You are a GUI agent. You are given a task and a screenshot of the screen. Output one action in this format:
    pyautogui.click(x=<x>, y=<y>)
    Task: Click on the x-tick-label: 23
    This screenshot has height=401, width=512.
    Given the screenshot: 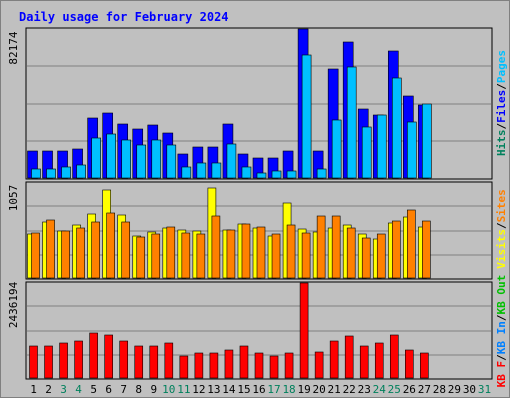 What is the action you would take?
    pyautogui.click(x=364, y=389)
    